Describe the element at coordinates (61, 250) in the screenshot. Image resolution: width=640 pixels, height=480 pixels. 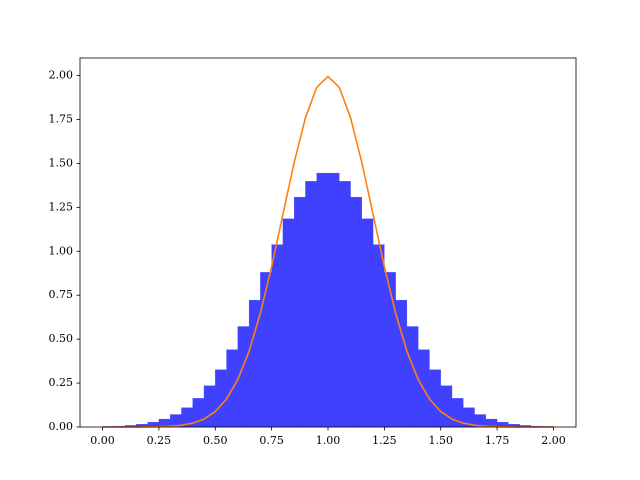
I see `y-tick-label: 1.00` at that location.